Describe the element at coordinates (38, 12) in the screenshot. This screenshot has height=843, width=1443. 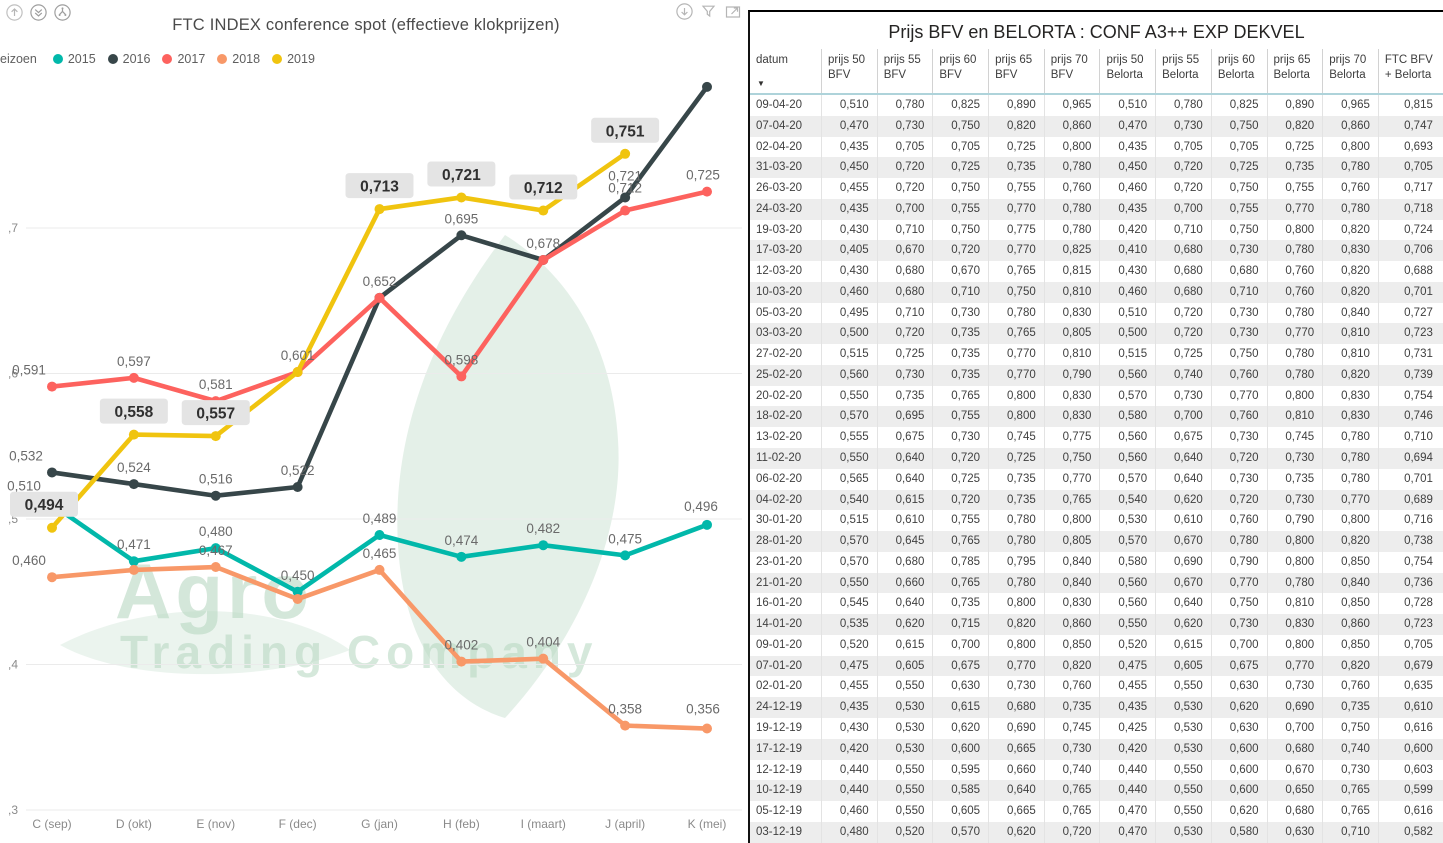
I see `drill-down-all-icon` at that location.